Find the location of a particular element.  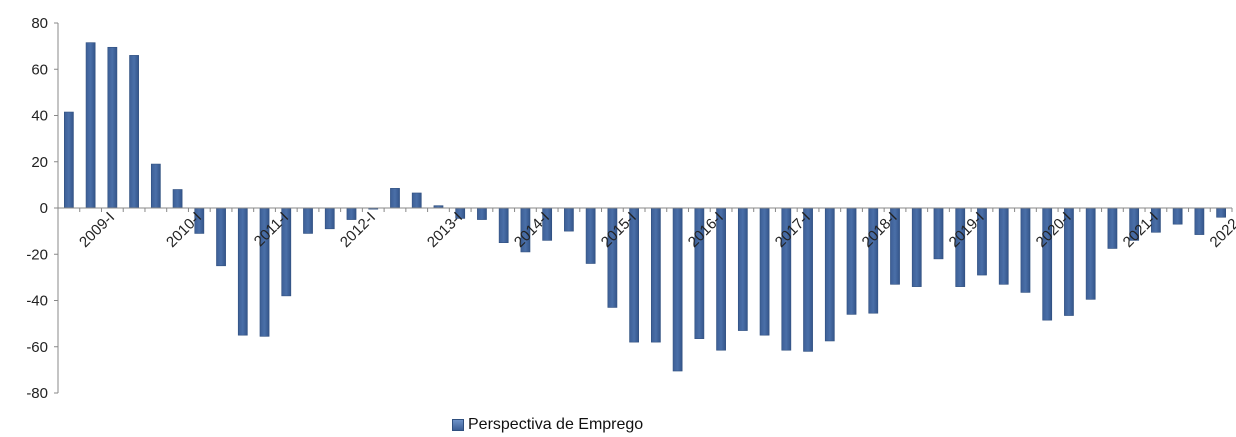

legend-swatch is located at coordinates (458, 425).